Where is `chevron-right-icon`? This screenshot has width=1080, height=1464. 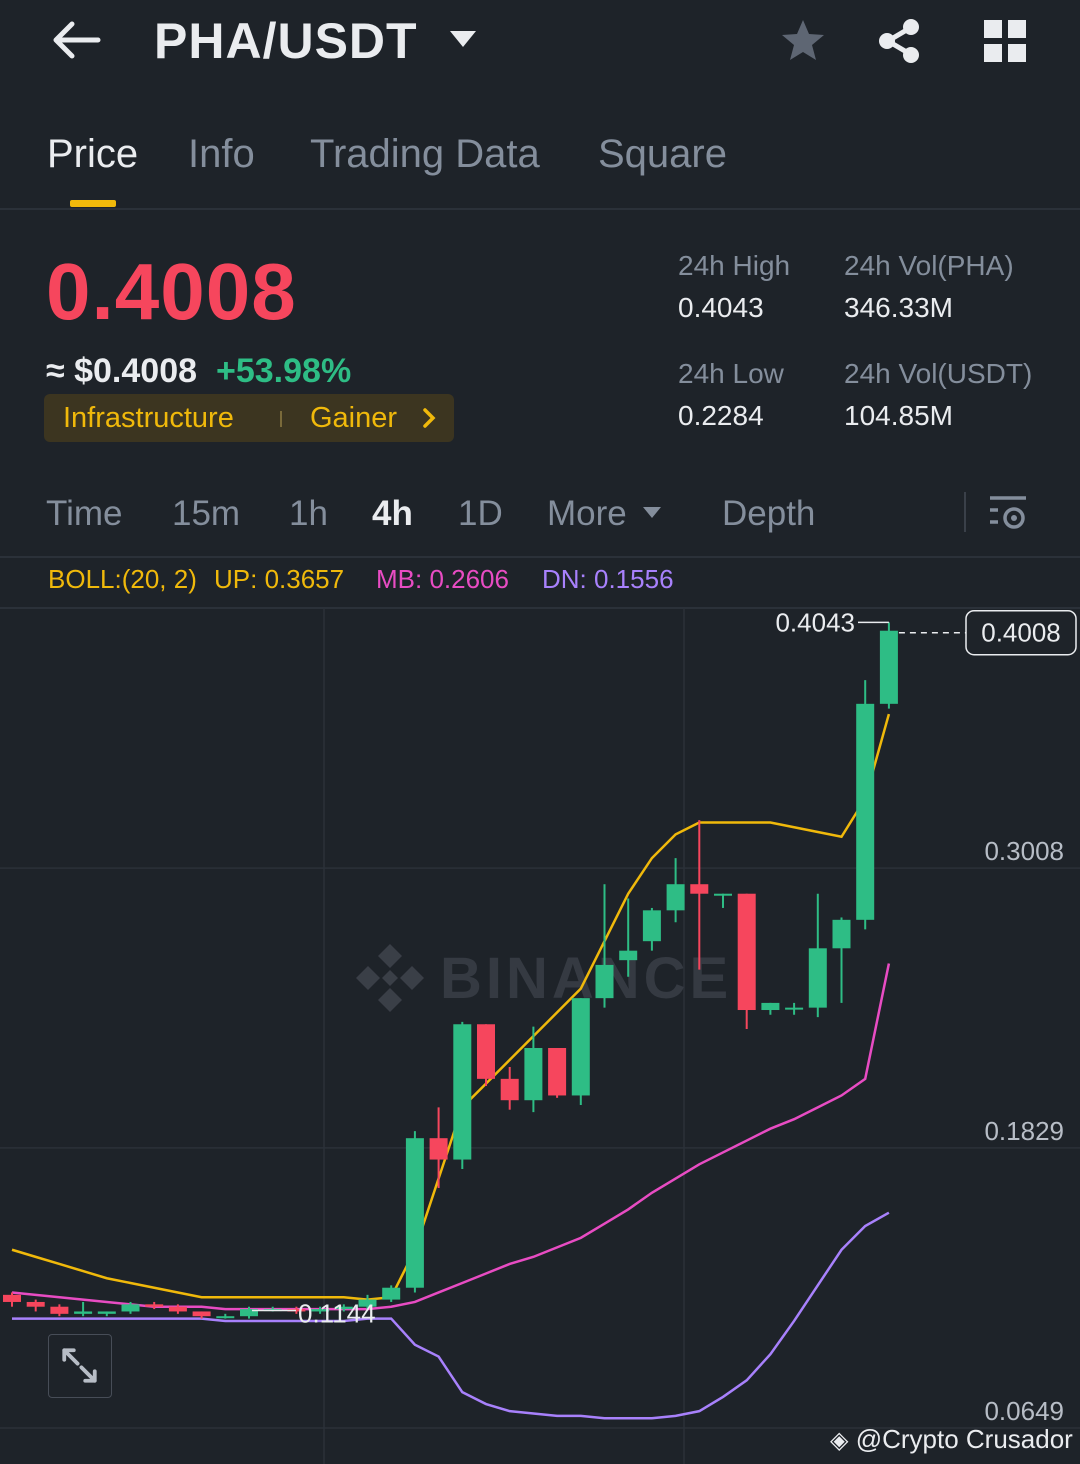
chevron-right-icon is located at coordinates (430, 418).